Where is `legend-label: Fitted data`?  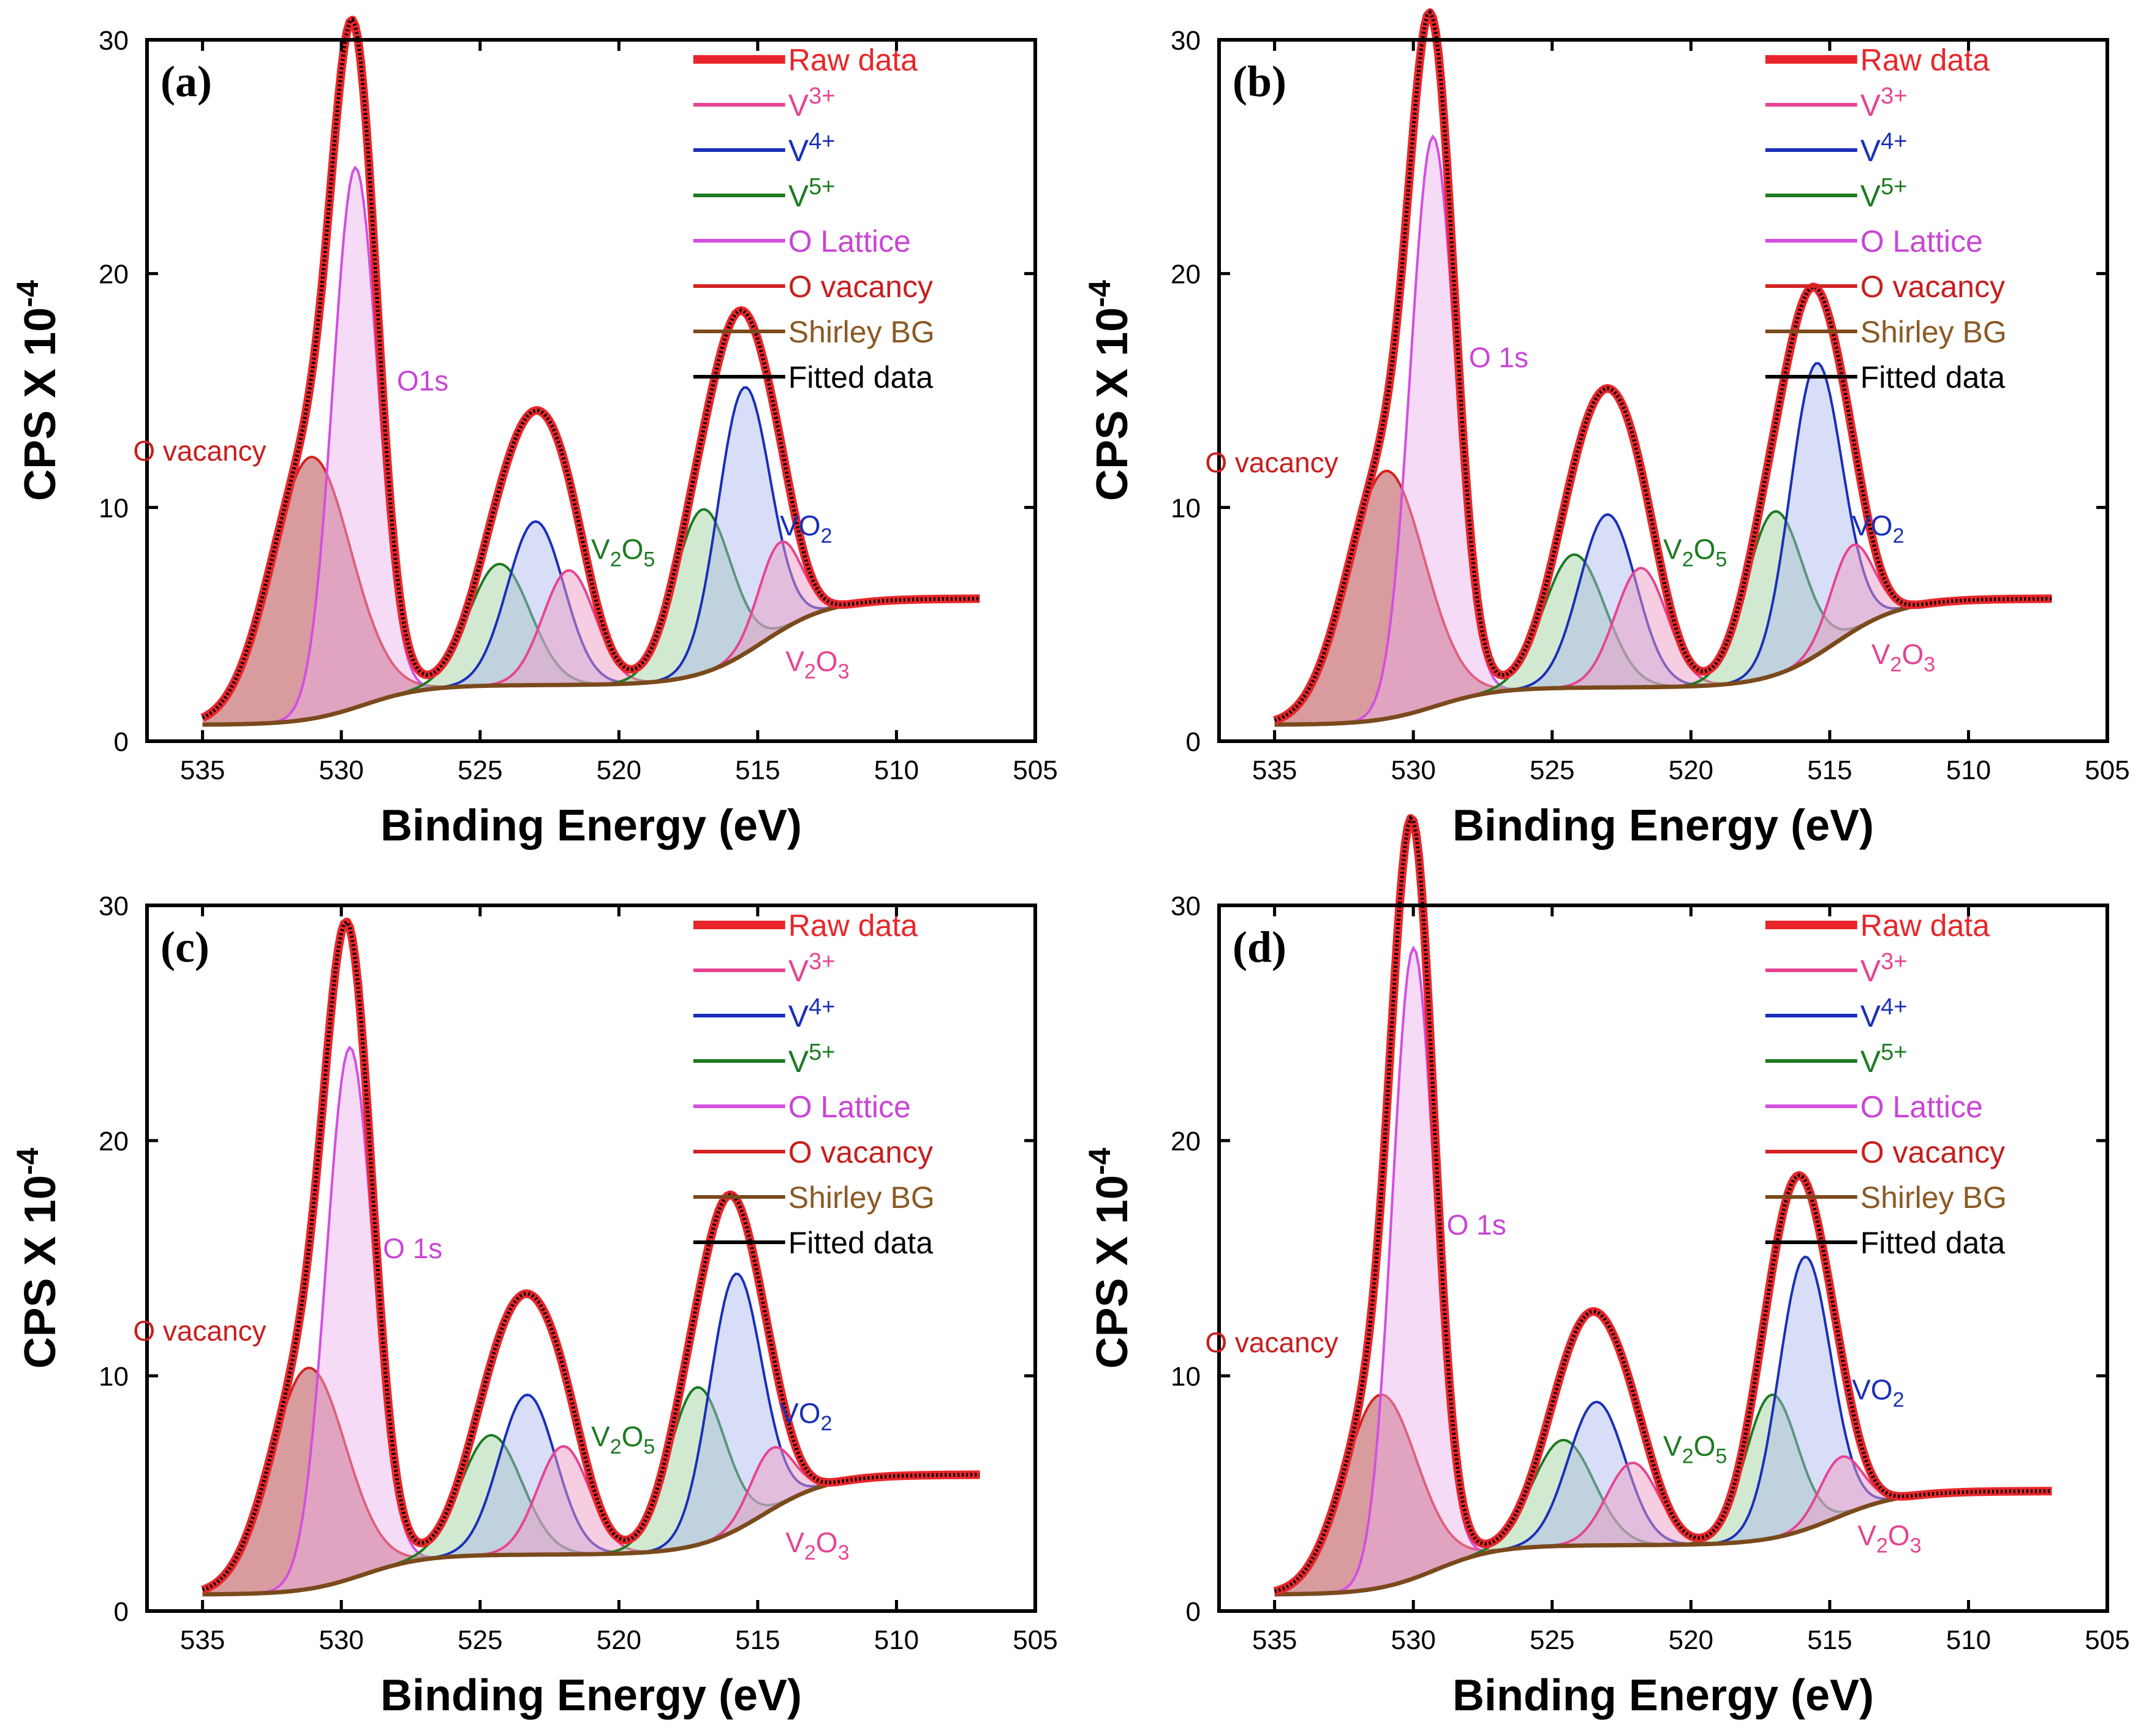 legend-label: Fitted data is located at coordinates (1932, 1243).